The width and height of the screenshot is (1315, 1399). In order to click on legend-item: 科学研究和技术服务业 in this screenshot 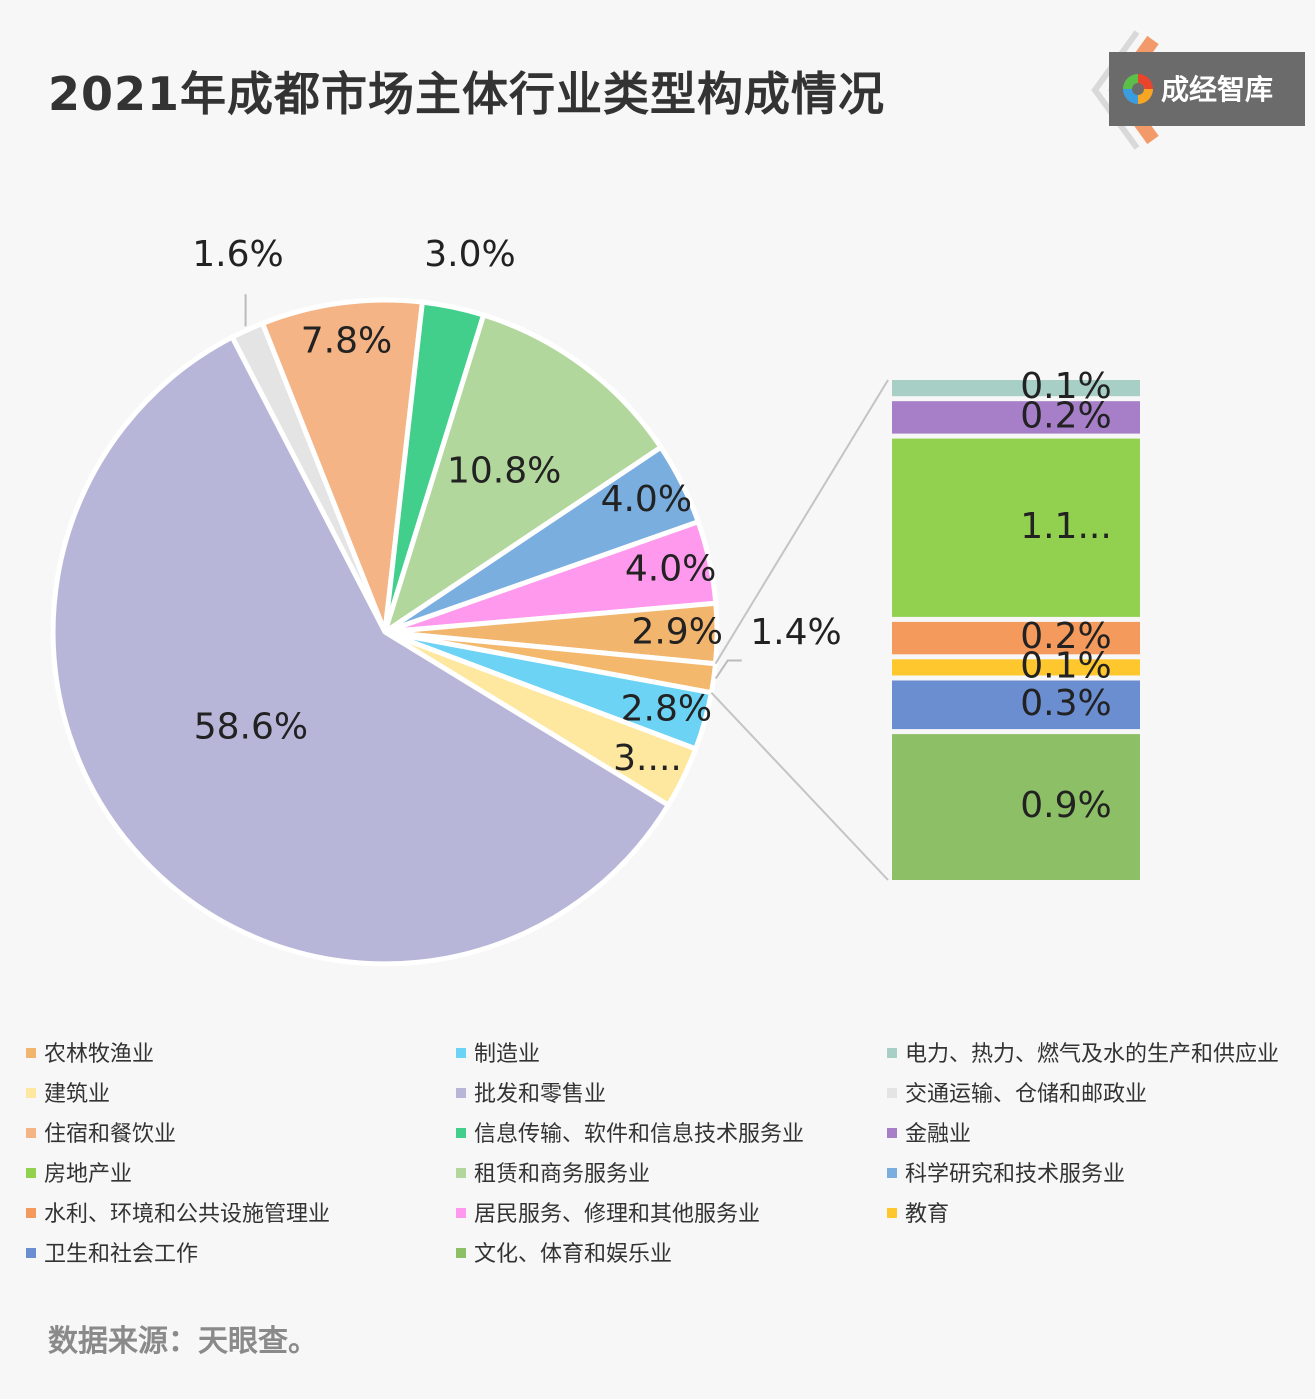, I will do `click(1006, 1172)`.